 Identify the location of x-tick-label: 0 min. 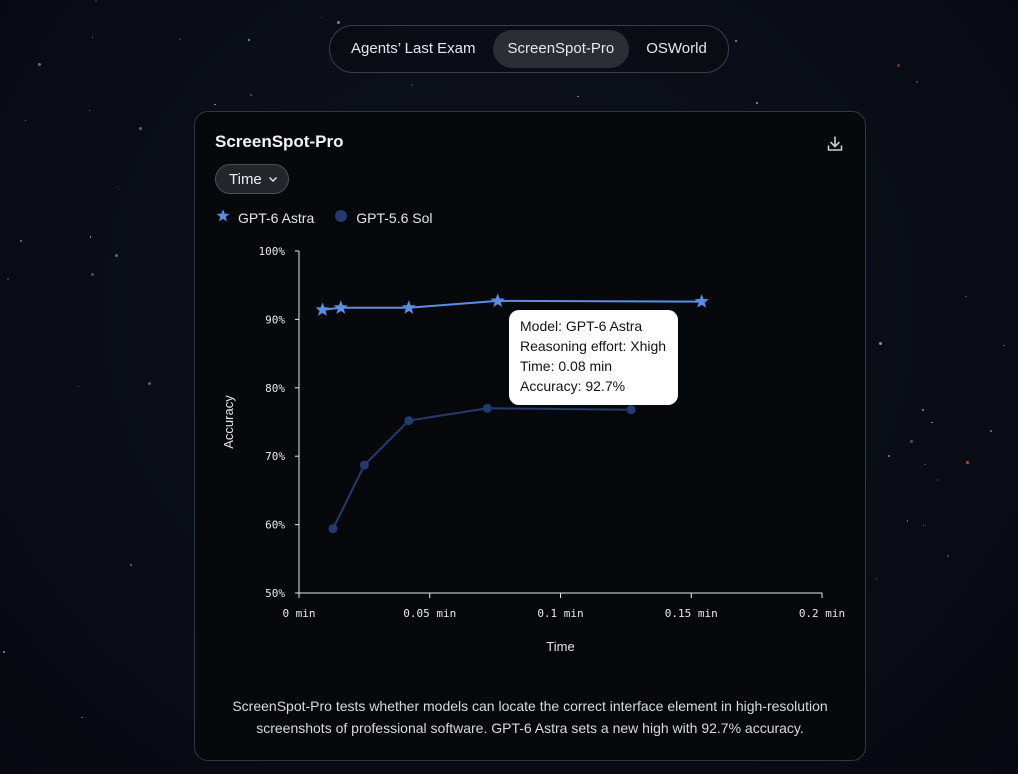
(298, 613).